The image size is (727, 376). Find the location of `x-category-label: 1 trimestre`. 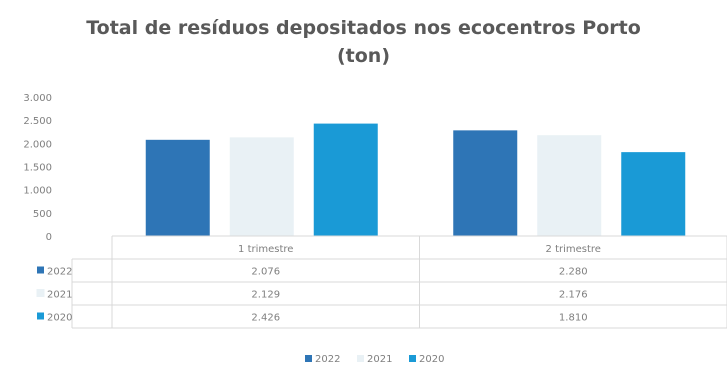

x-category-label: 1 trimestre is located at coordinates (265, 249).